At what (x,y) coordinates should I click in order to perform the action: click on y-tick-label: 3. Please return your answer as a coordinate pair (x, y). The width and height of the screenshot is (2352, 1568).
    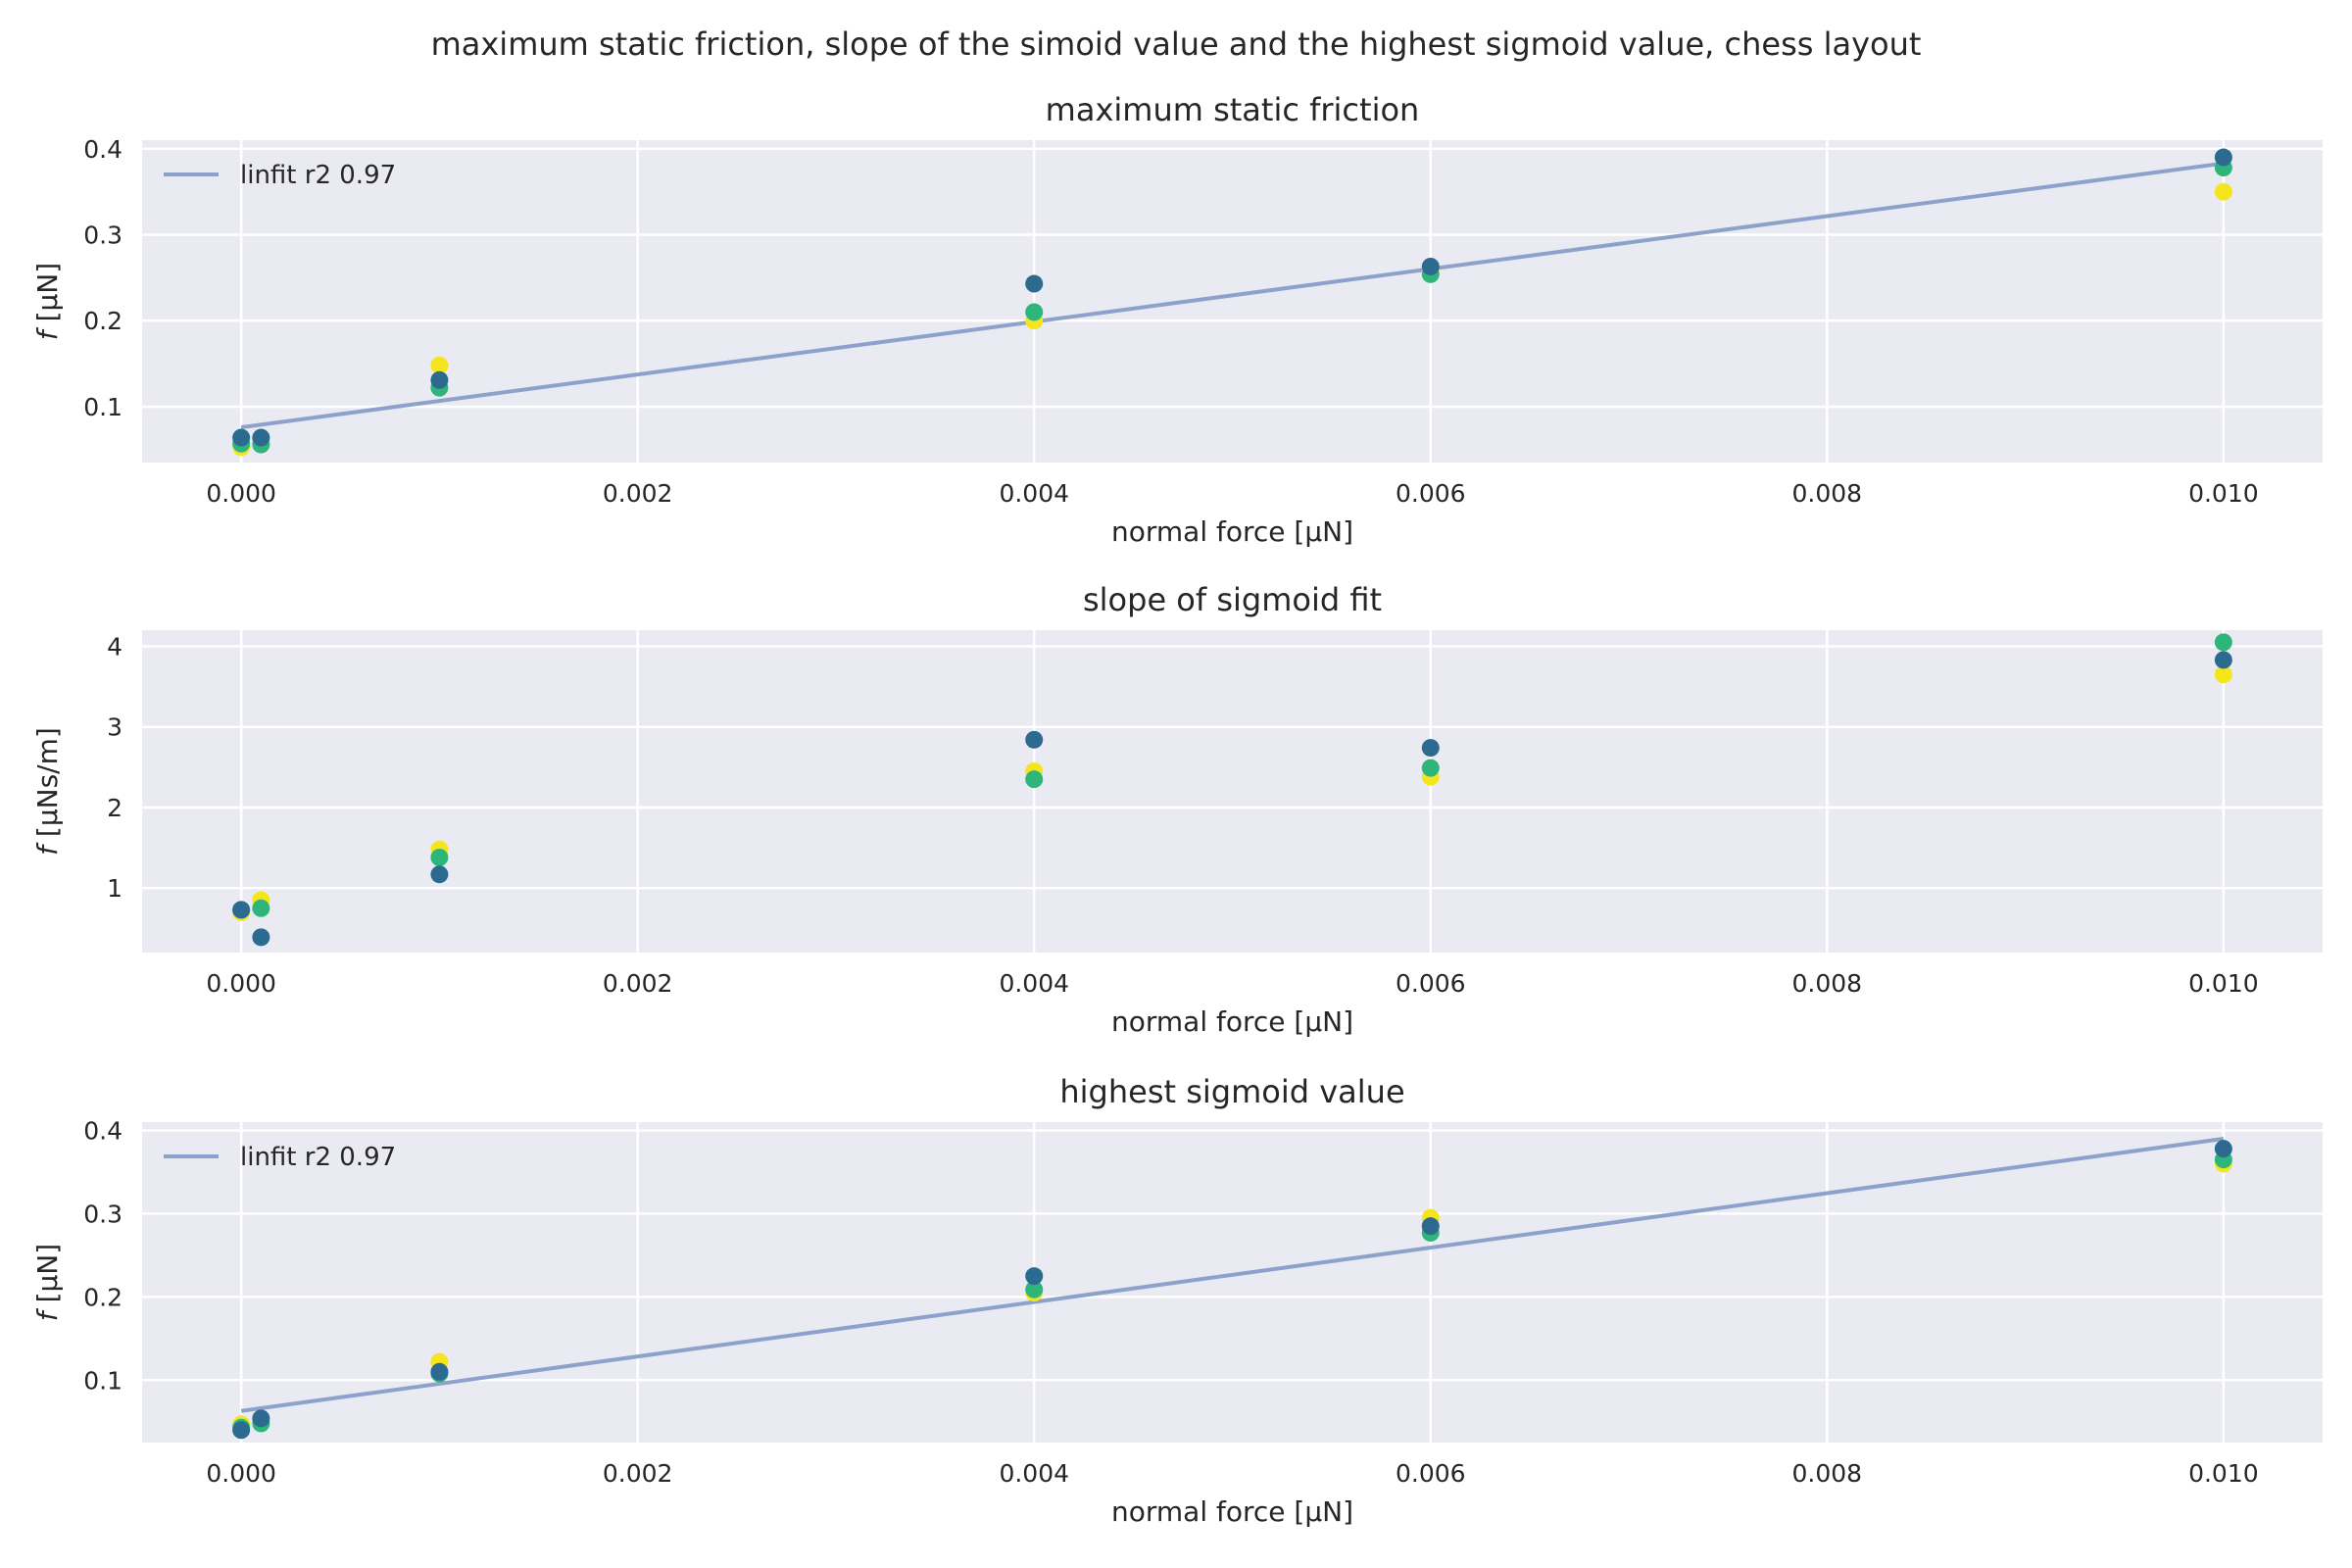
    Looking at the image, I should click on (114, 727).